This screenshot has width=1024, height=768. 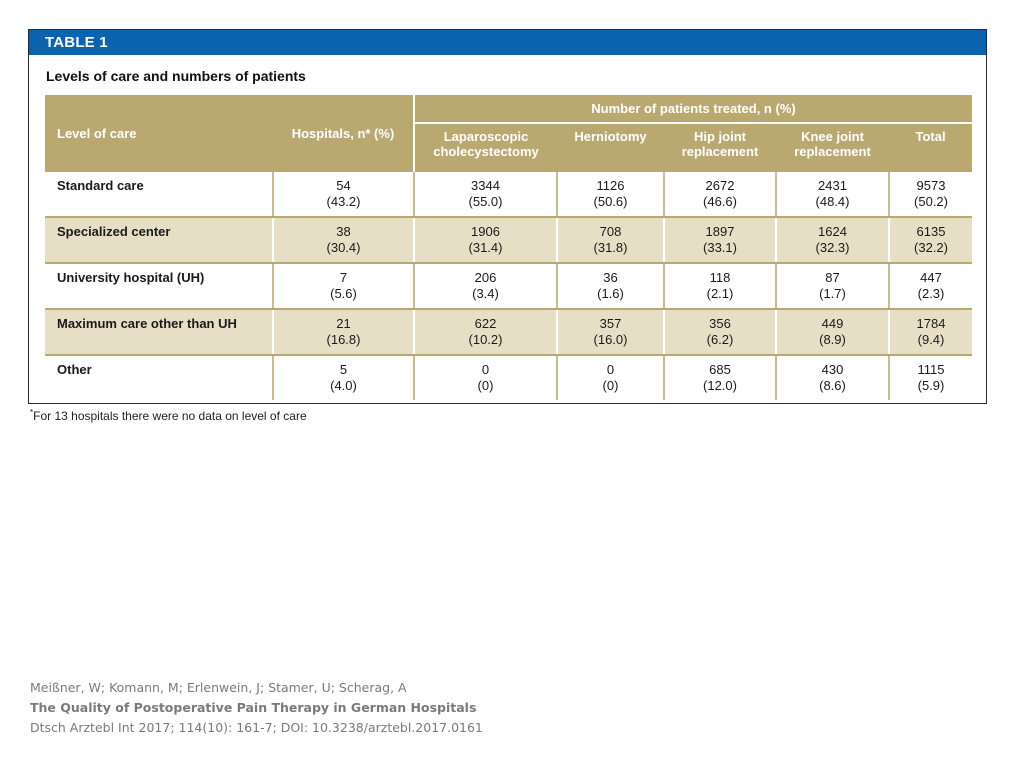 I want to click on cell-laparoscopic: 206 (3.4), so click(x=485, y=286).